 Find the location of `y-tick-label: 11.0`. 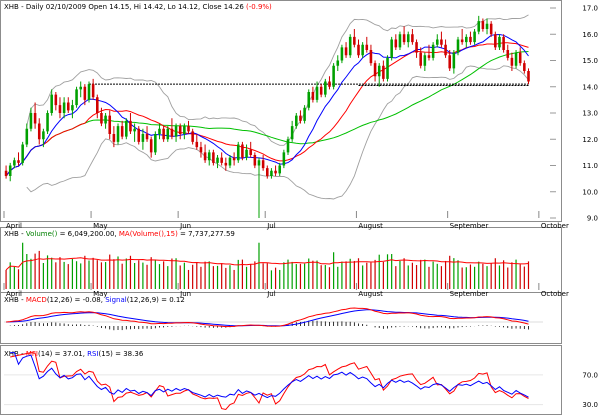

y-tick-label: 11.0 is located at coordinates (590, 166).